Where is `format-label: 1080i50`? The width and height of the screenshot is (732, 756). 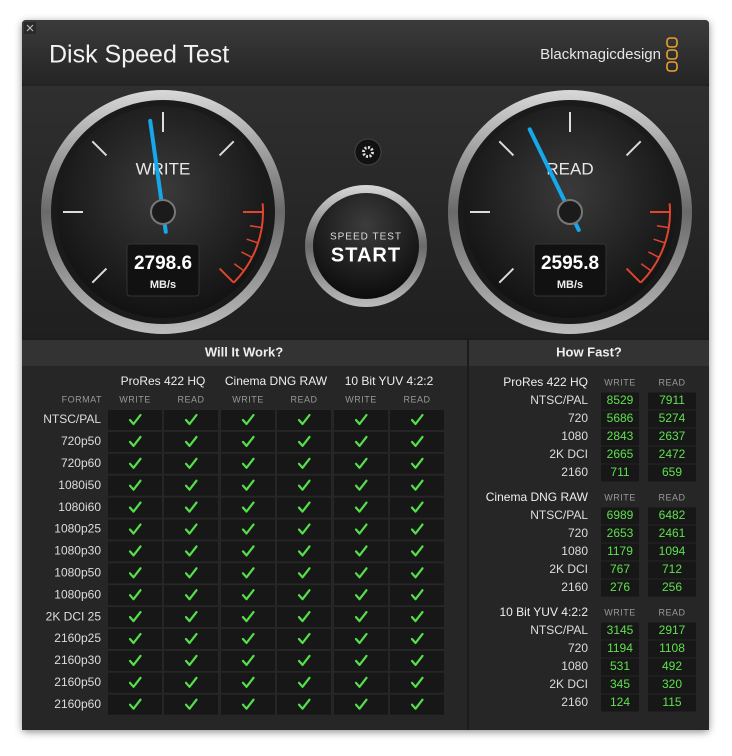 format-label: 1080i50 is located at coordinates (79, 485).